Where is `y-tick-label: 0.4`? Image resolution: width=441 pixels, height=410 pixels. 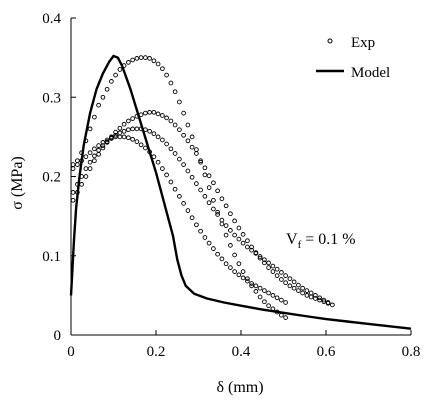
y-tick-label: 0.4 is located at coordinates (51, 19).